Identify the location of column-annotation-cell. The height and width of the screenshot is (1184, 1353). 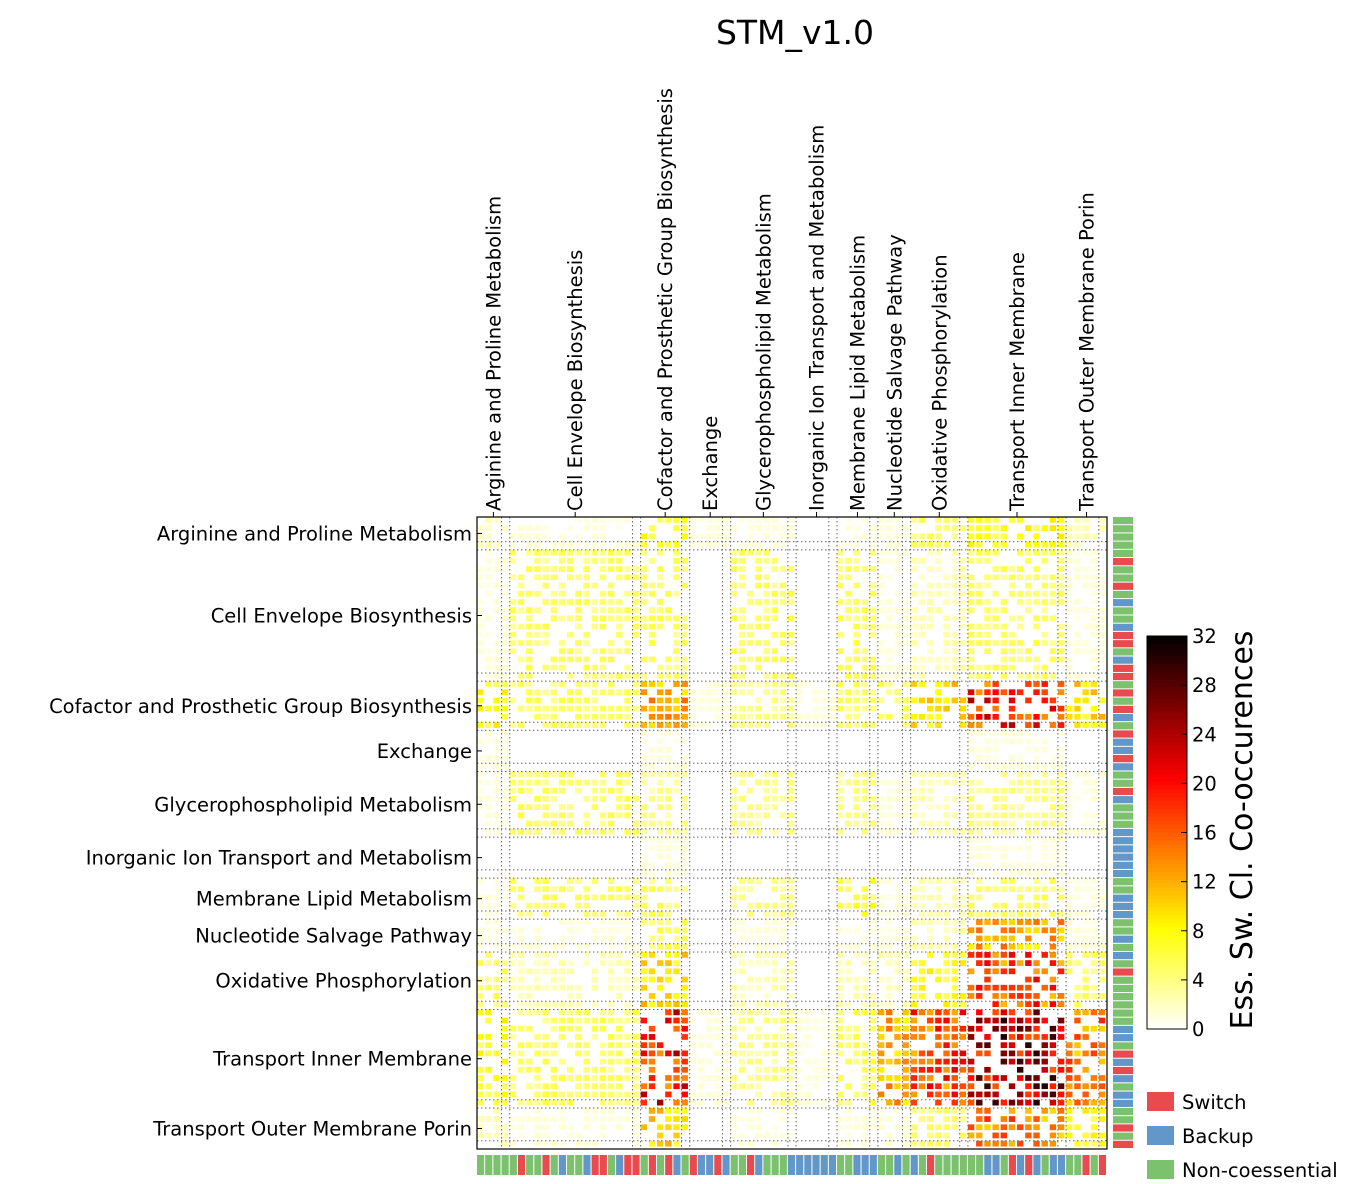
(922, 1165).